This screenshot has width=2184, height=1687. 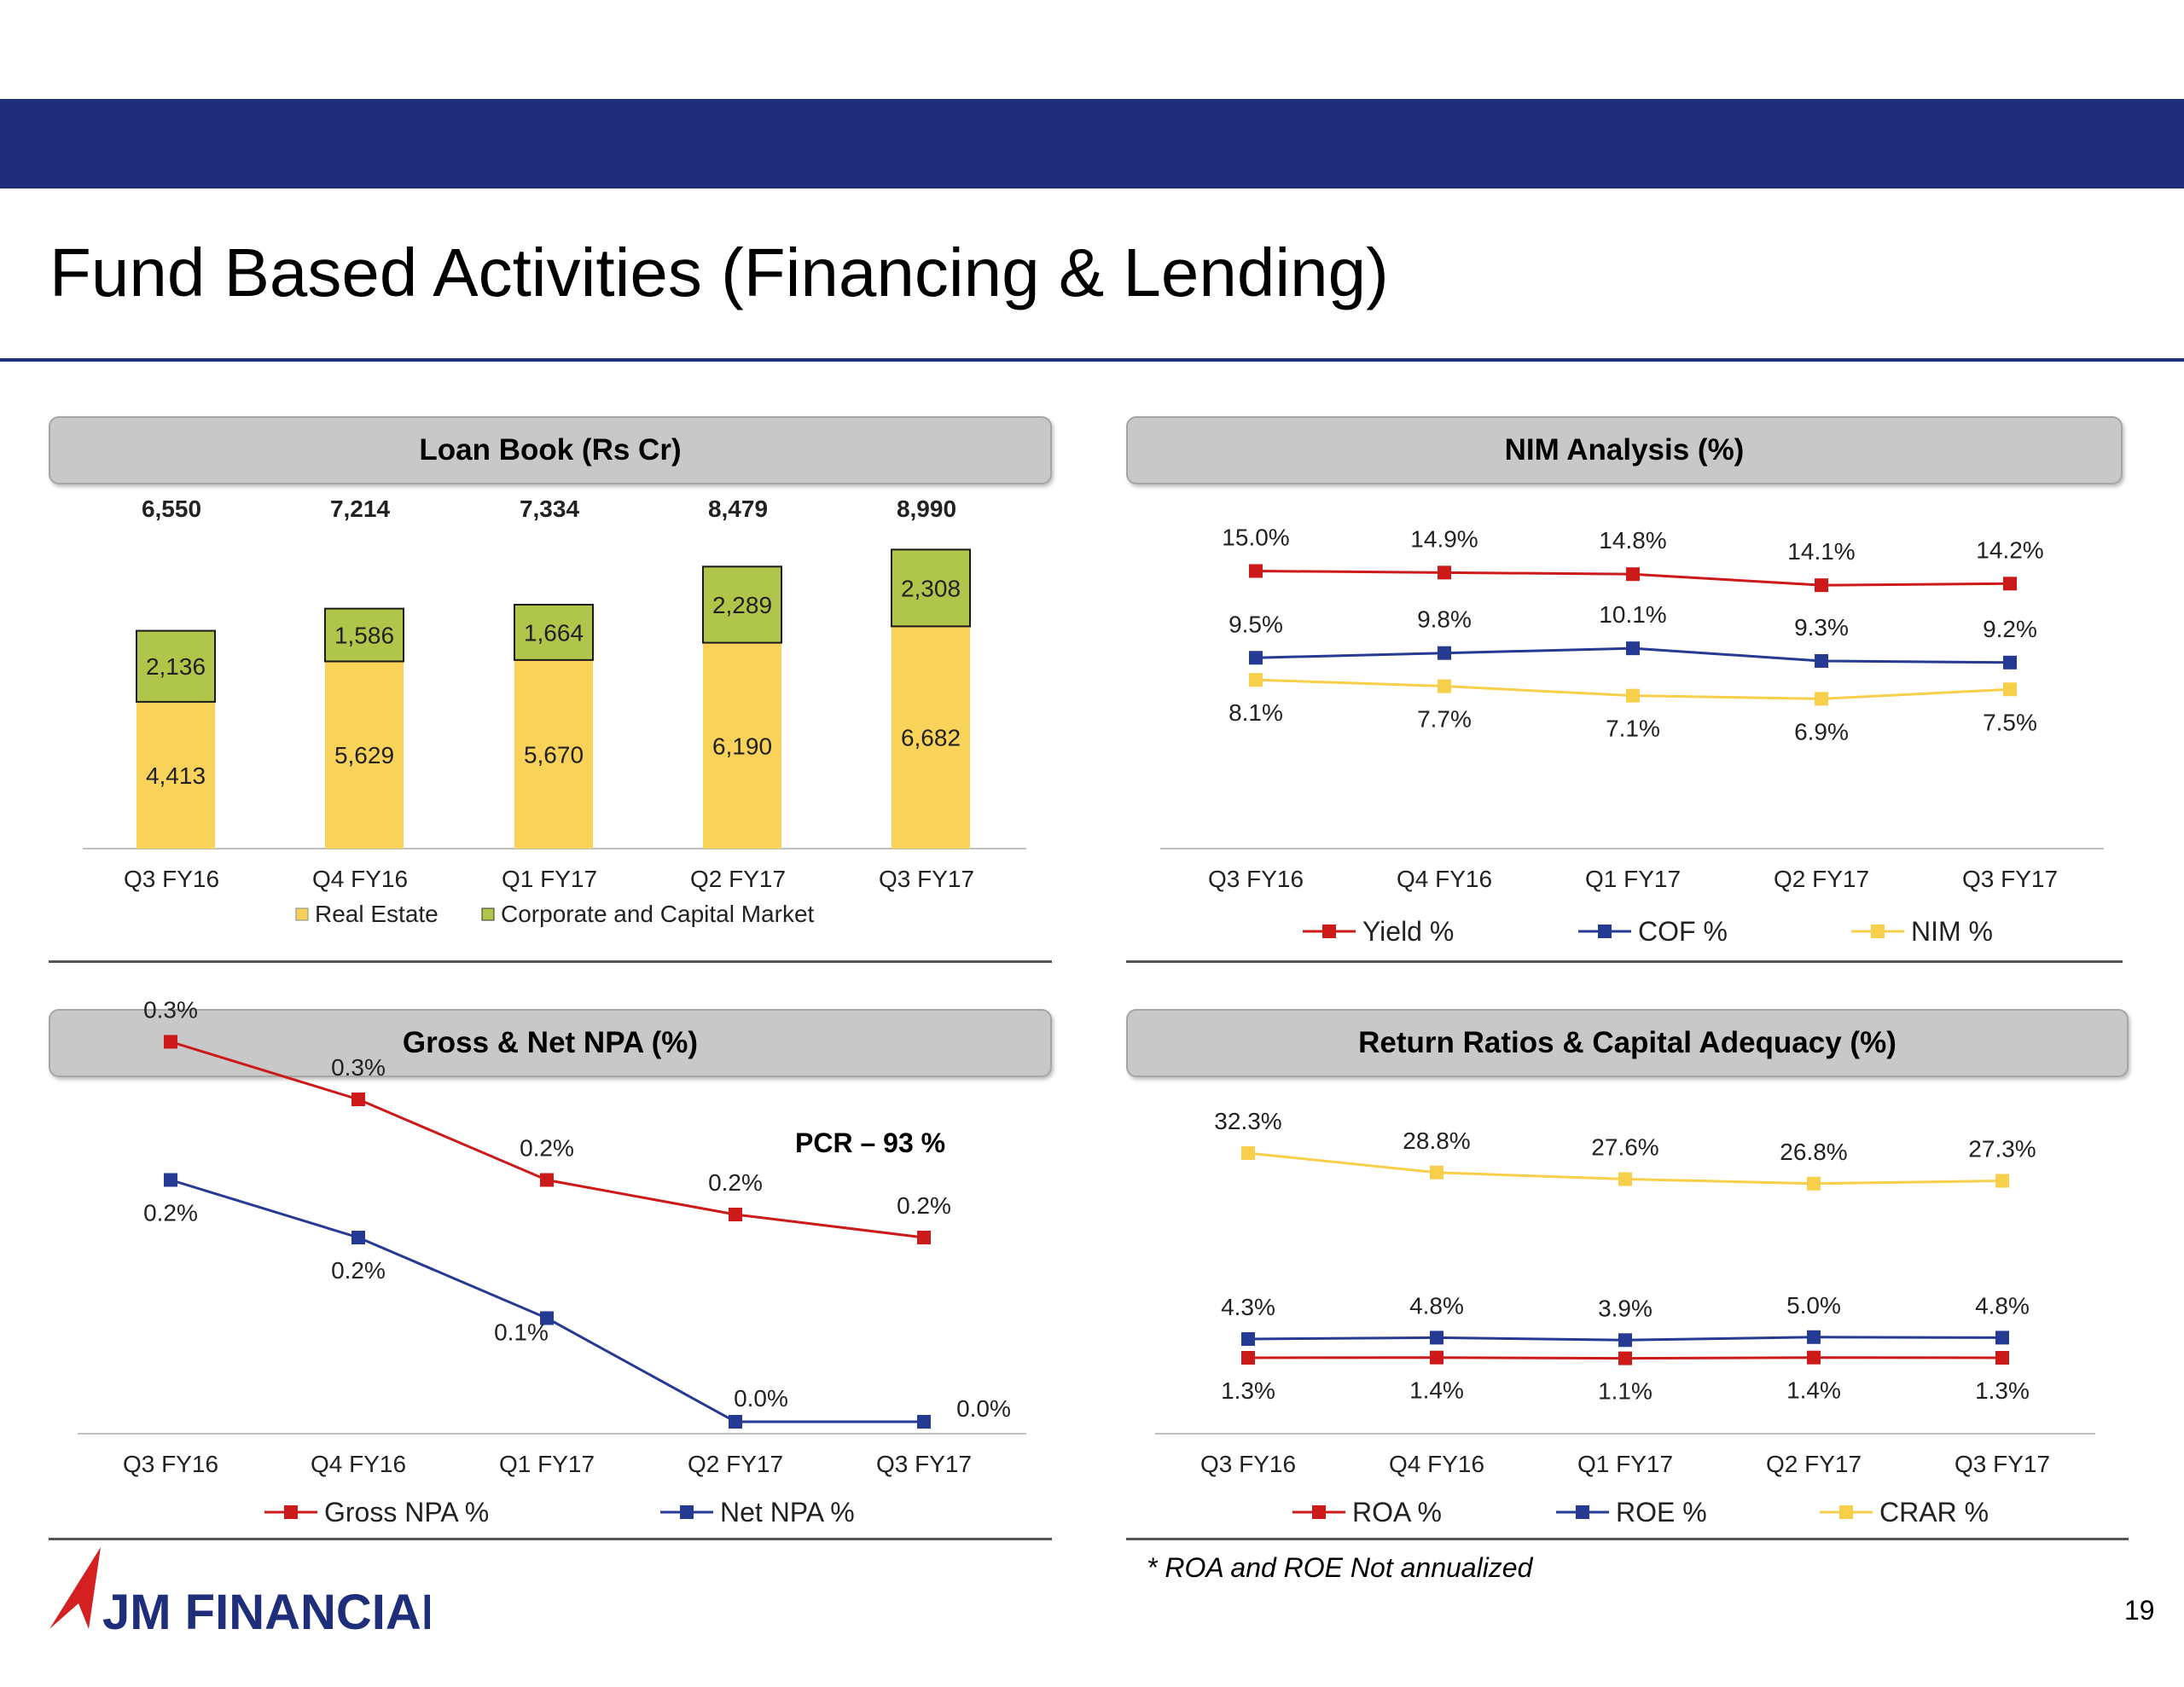 What do you see at coordinates (1340, 1568) in the screenshot?
I see `footnote: * ROA and ROE Not annualized` at bounding box center [1340, 1568].